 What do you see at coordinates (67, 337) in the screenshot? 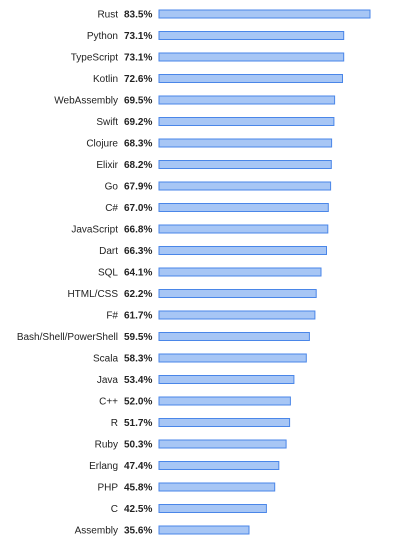
I see `category-label: Bash/Shell/PowerShell` at bounding box center [67, 337].